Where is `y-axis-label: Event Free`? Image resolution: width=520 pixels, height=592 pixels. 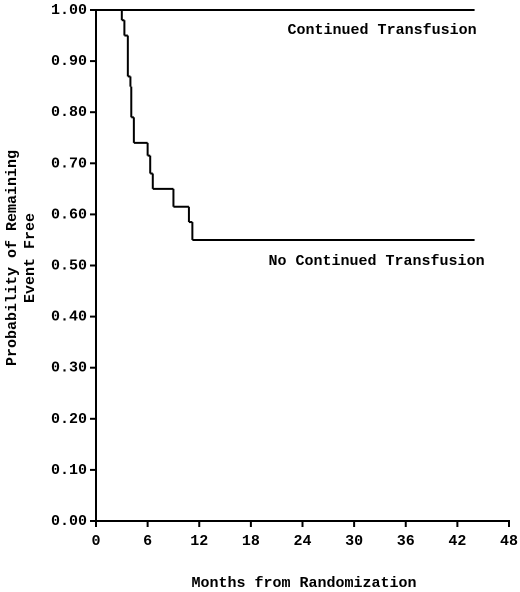
y-axis-label: Event Free is located at coordinates (30, 258).